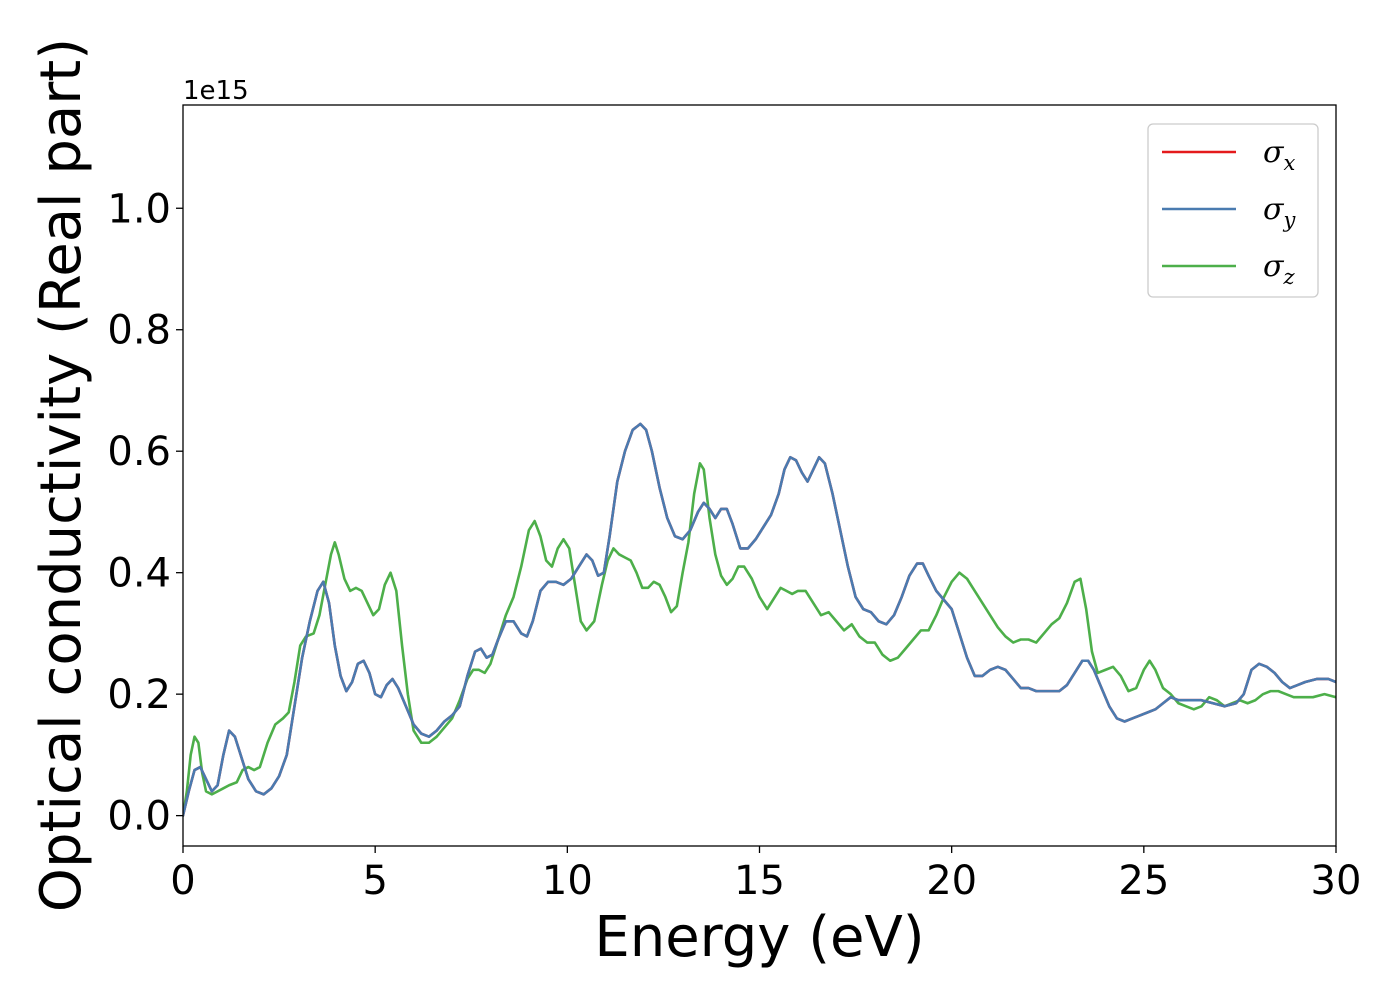 The height and width of the screenshot is (1000, 1400). What do you see at coordinates (139, 209) in the screenshot?
I see `y-tick-label: 1.0` at bounding box center [139, 209].